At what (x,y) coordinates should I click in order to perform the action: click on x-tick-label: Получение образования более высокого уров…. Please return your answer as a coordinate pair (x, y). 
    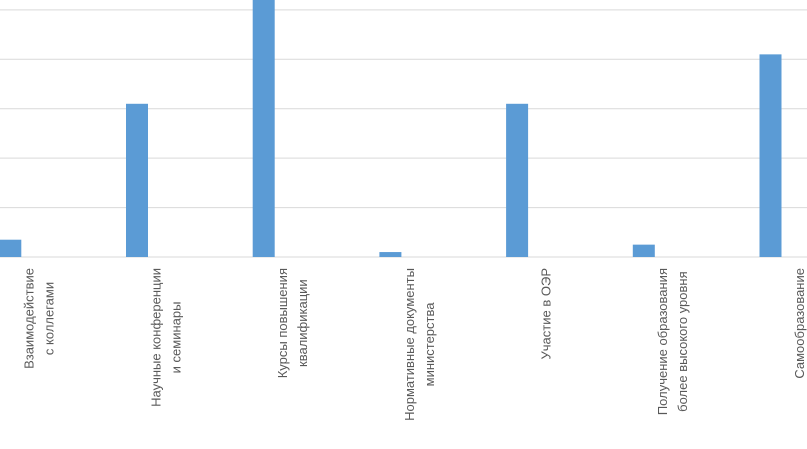
    Looking at the image, I should click on (672, 341).